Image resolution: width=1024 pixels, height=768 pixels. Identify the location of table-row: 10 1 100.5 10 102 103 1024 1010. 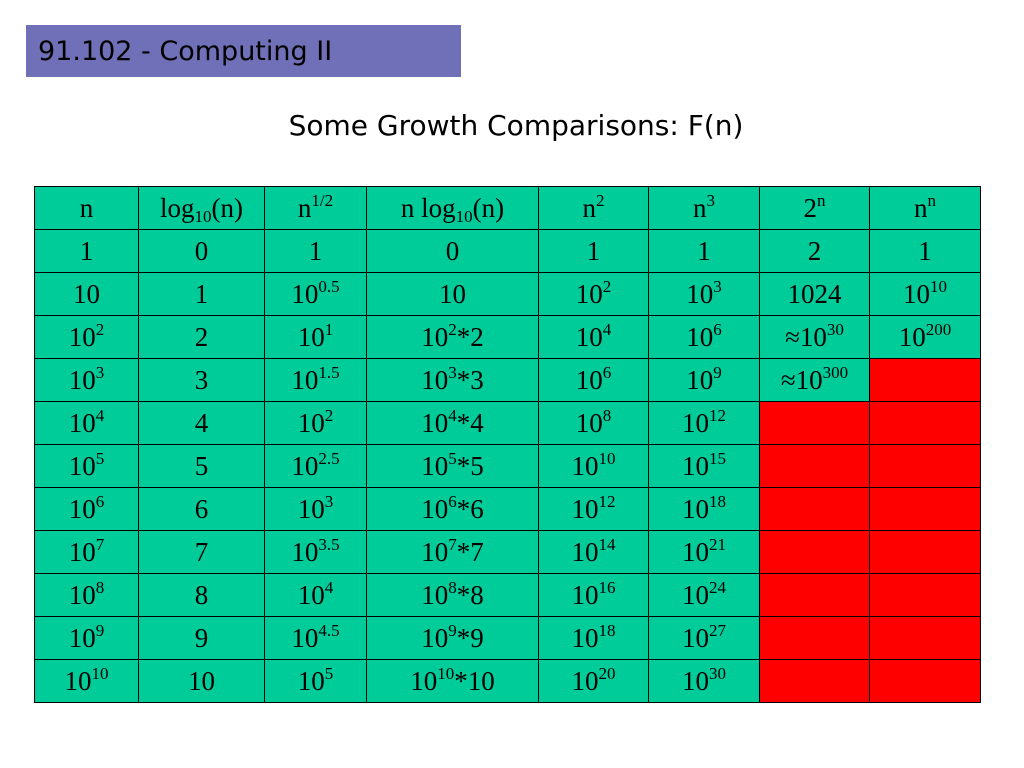
(507, 294).